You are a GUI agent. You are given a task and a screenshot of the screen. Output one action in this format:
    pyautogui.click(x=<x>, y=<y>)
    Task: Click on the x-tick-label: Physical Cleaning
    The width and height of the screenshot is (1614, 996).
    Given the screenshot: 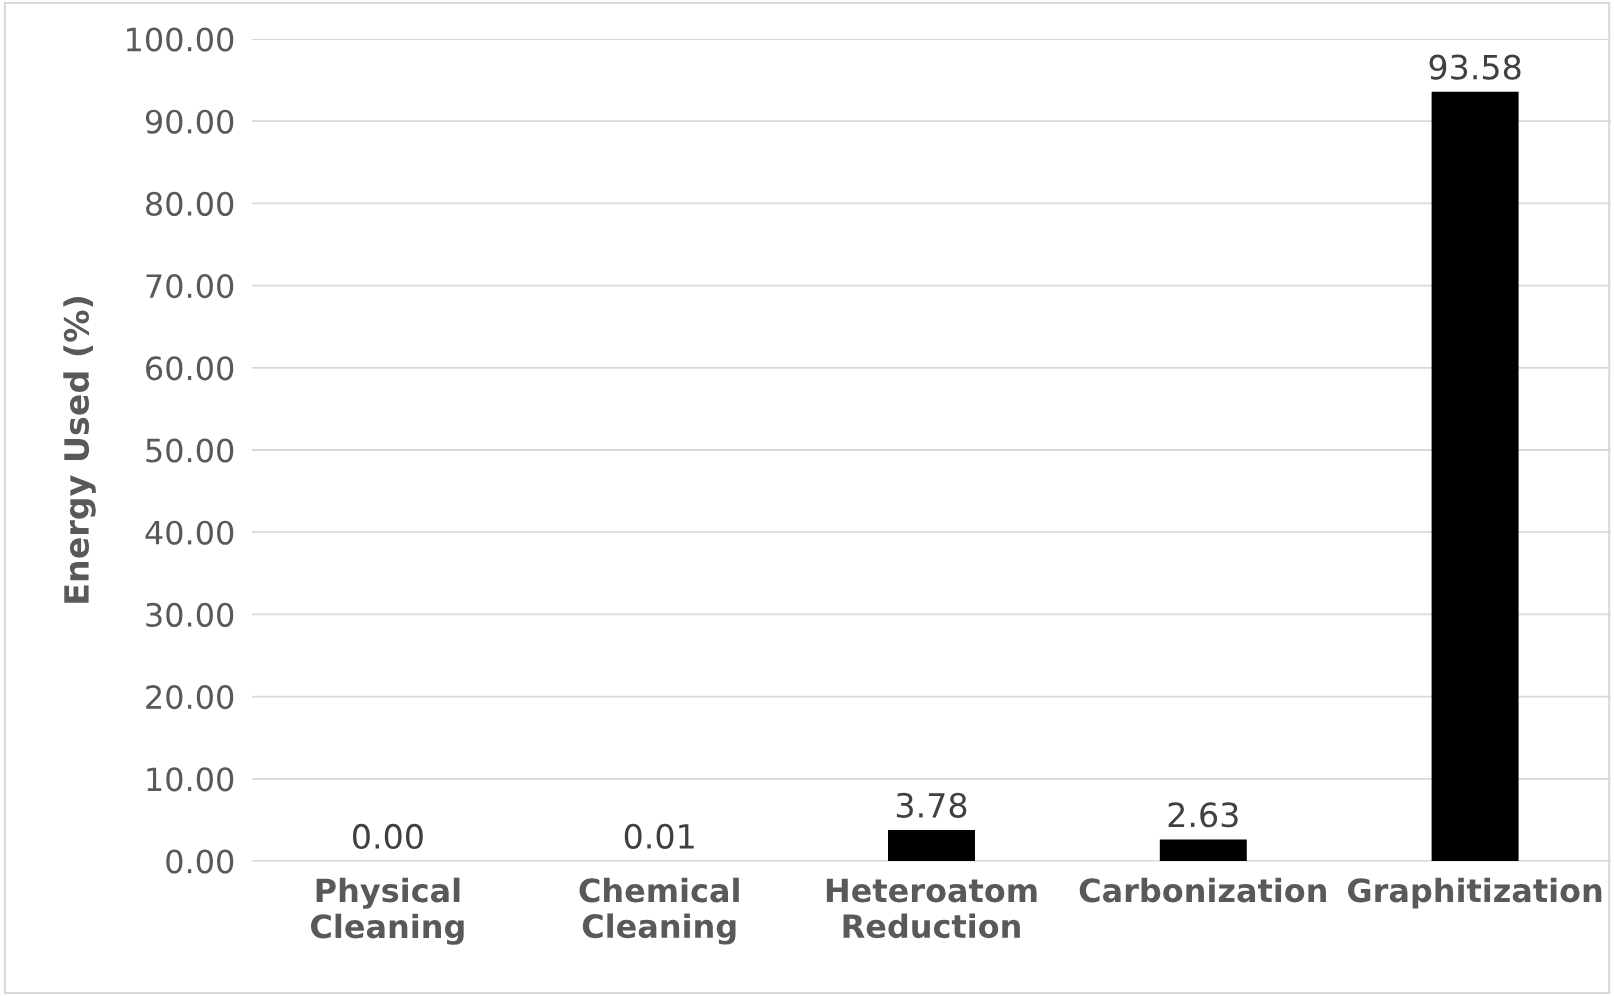 What is the action you would take?
    pyautogui.click(x=387, y=911)
    